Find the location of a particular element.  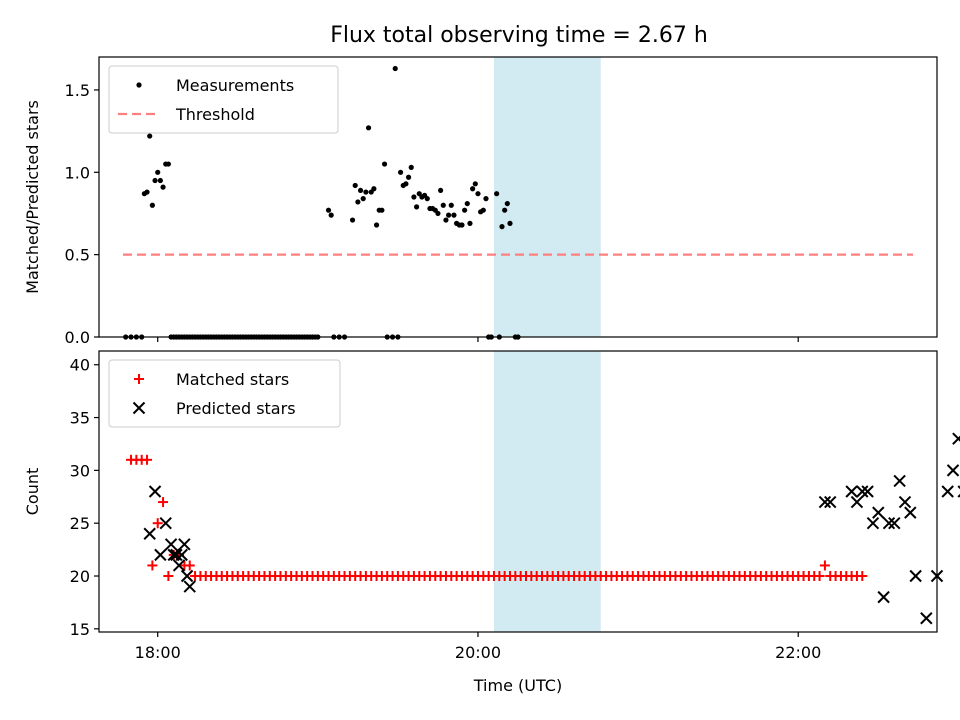

legend-label: Threshold is located at coordinates (215, 114).